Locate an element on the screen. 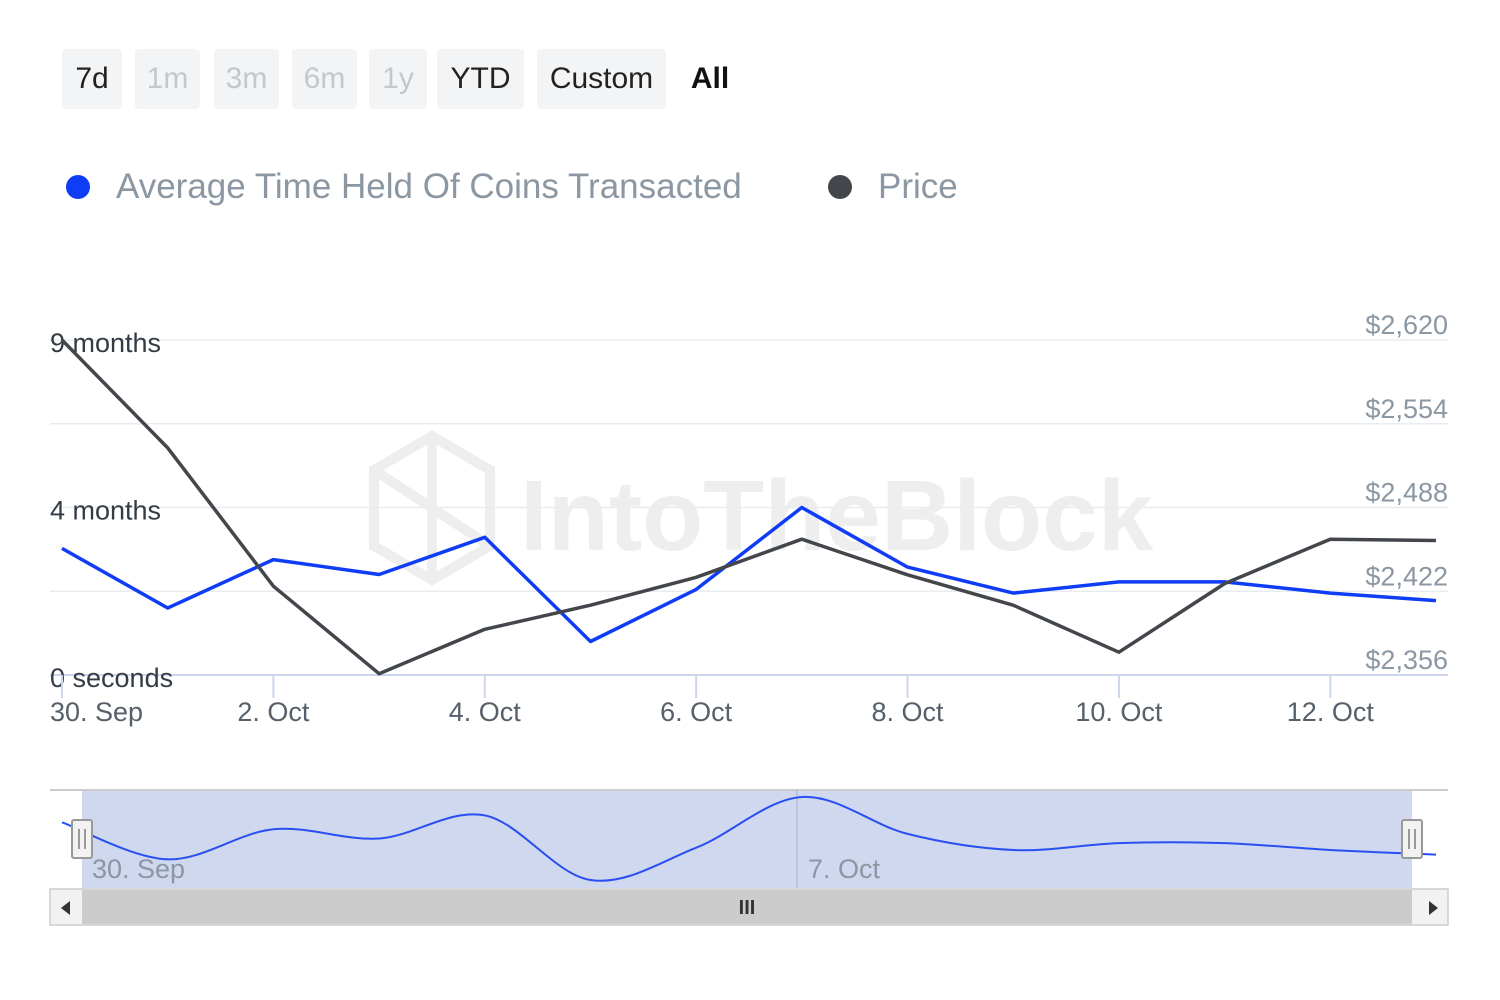 The width and height of the screenshot is (1500, 1000). scrollbar-grip: III is located at coordinates (747, 908).